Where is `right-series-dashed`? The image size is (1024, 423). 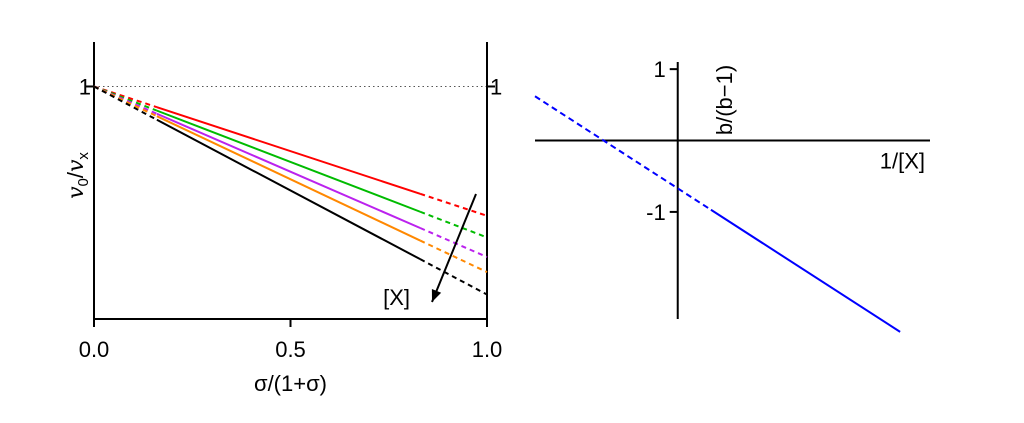
right-series-dashed is located at coordinates (623, 153).